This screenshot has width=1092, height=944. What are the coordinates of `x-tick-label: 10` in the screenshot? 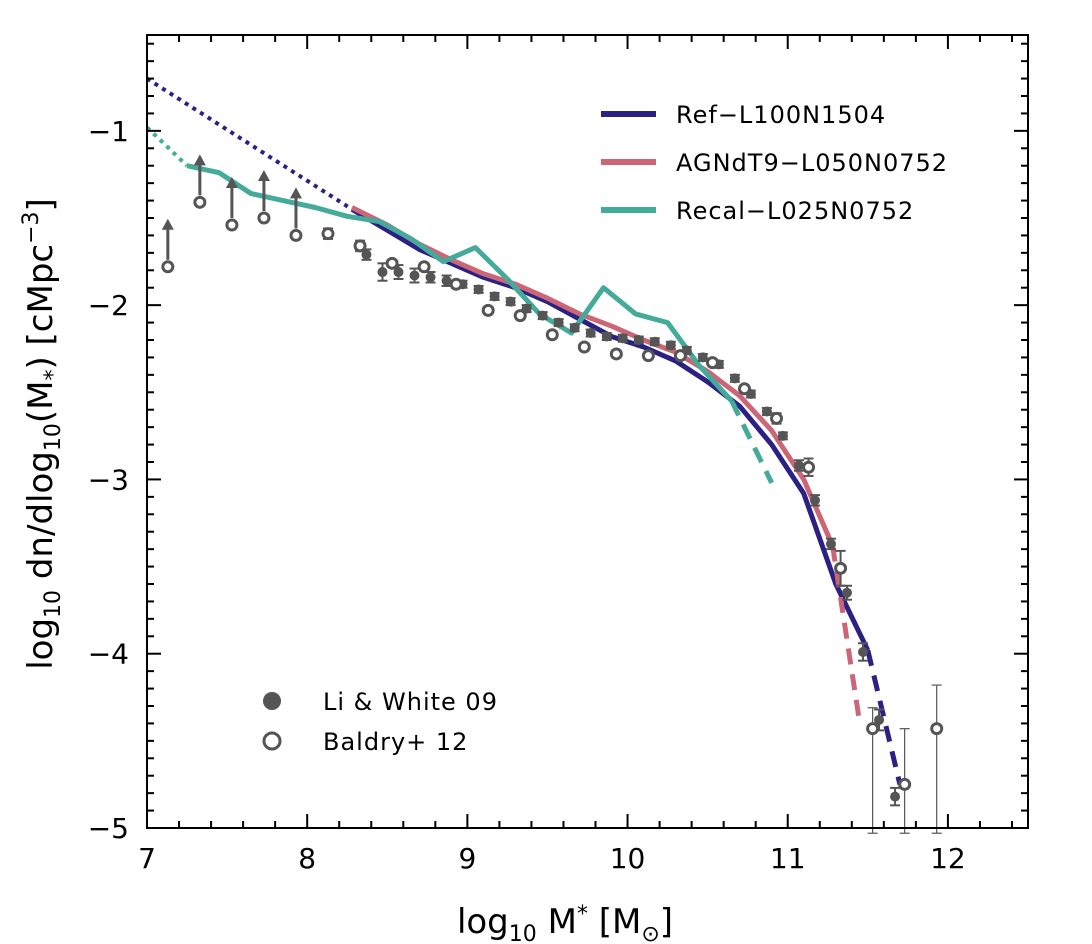 It's located at (628, 858).